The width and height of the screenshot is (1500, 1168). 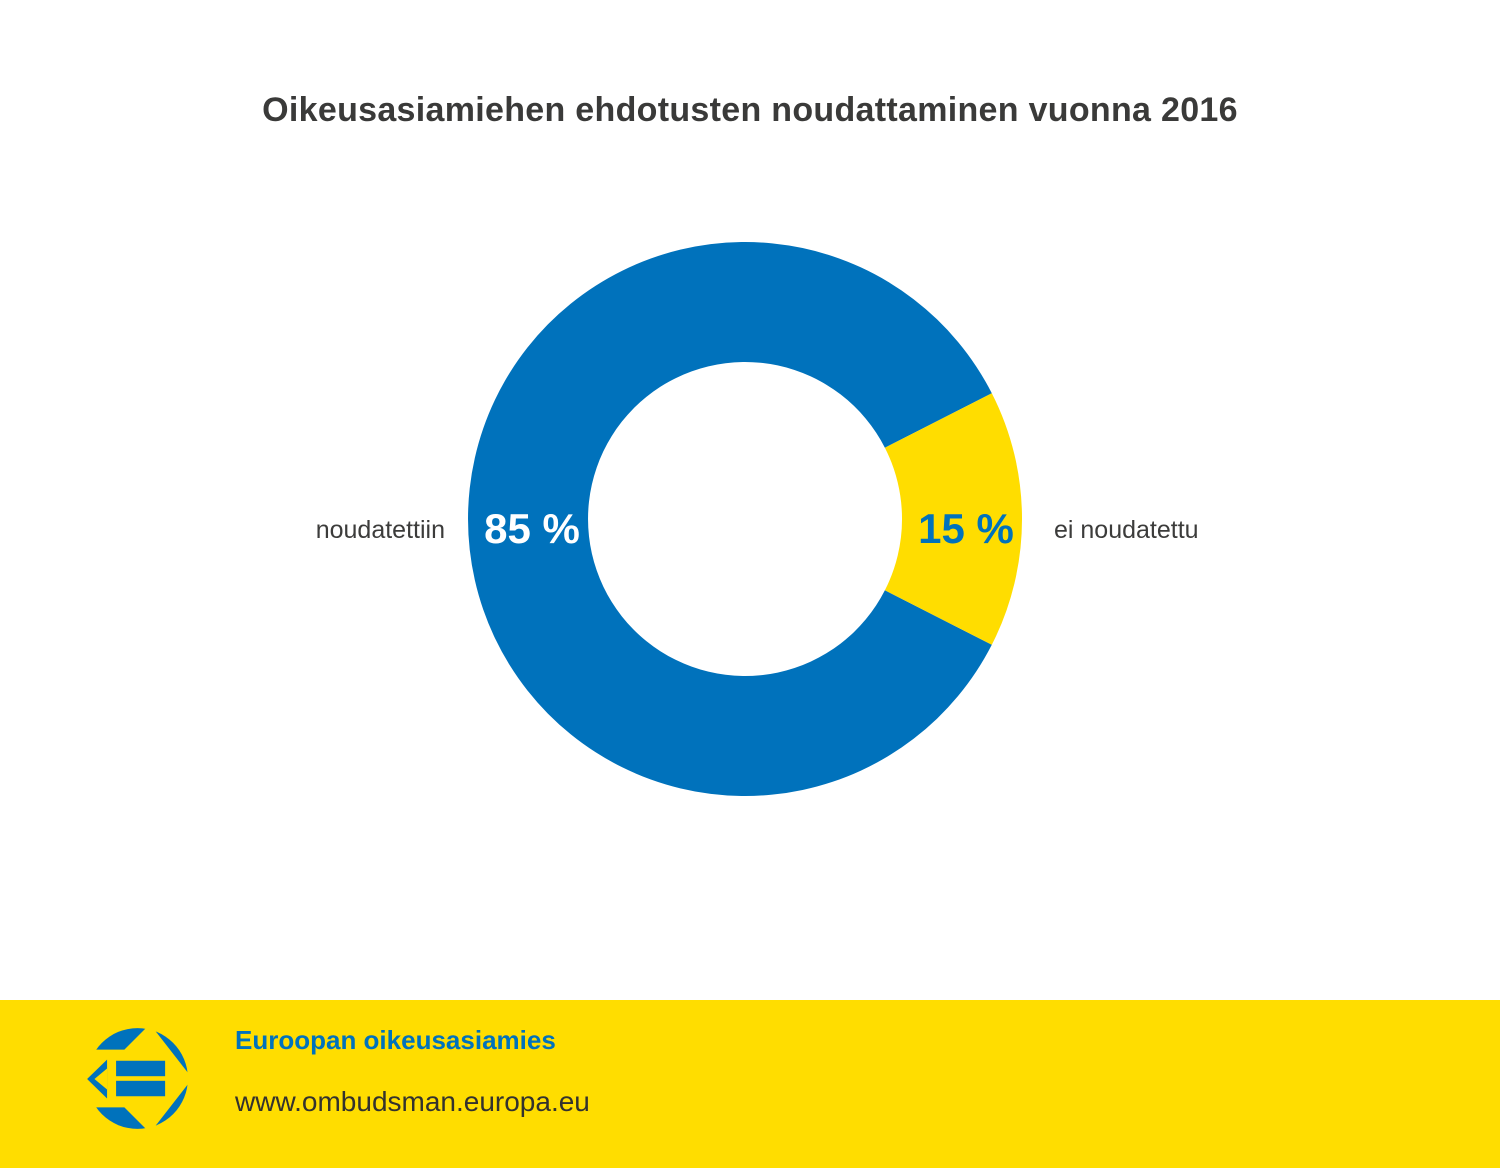 What do you see at coordinates (123, 1039) in the screenshot?
I see `logo-top-segment` at bounding box center [123, 1039].